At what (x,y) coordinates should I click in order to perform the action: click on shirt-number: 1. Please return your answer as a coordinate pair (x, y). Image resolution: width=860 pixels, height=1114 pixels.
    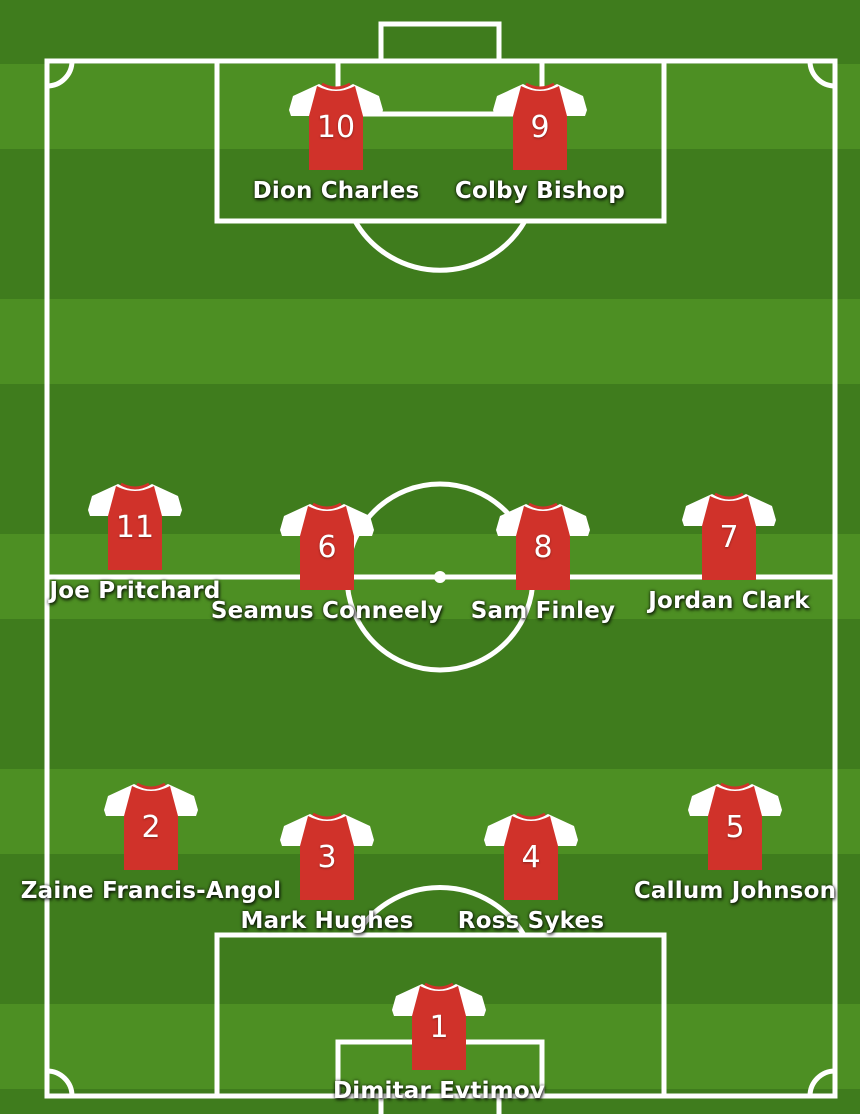
    Looking at the image, I should click on (439, 1027).